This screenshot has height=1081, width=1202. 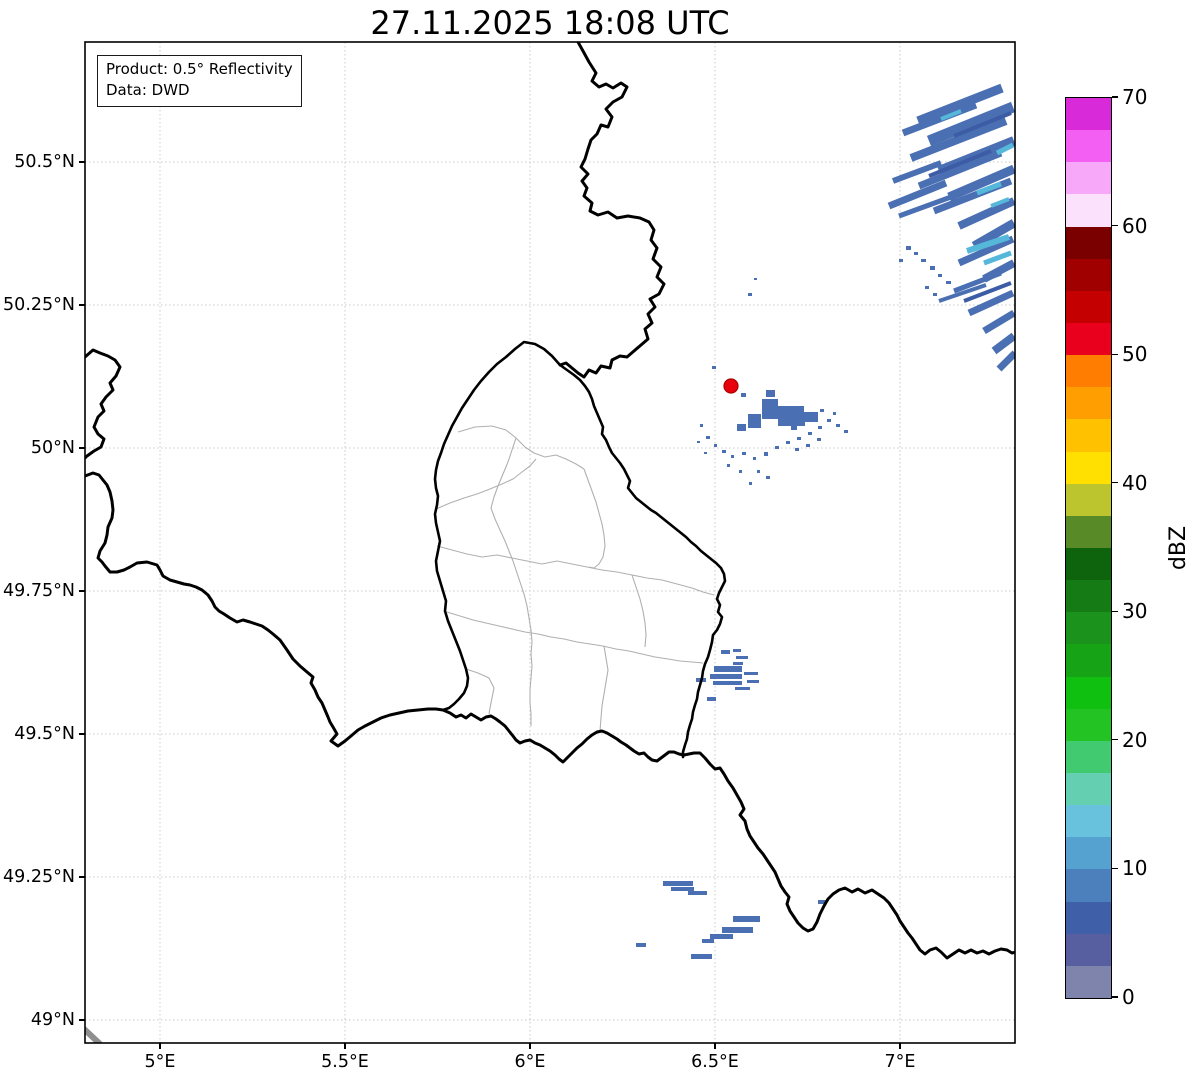 What do you see at coordinates (1088, 692) in the screenshot?
I see `colorbar-cell-22.5-25dbz` at bounding box center [1088, 692].